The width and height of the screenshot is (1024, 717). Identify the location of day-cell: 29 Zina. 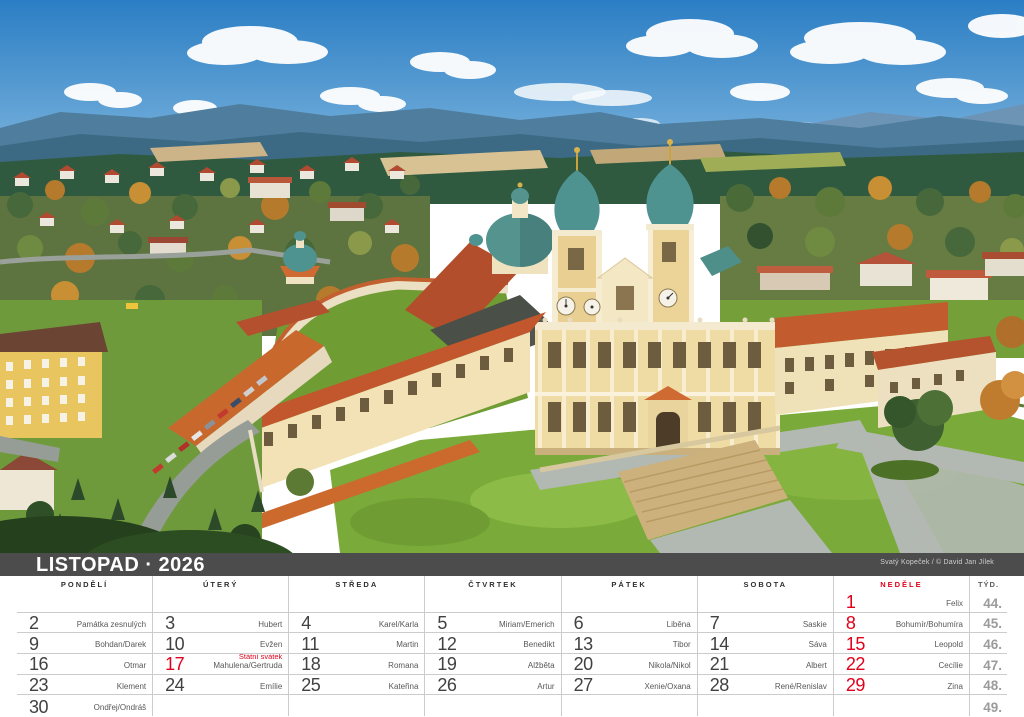
(901, 685).